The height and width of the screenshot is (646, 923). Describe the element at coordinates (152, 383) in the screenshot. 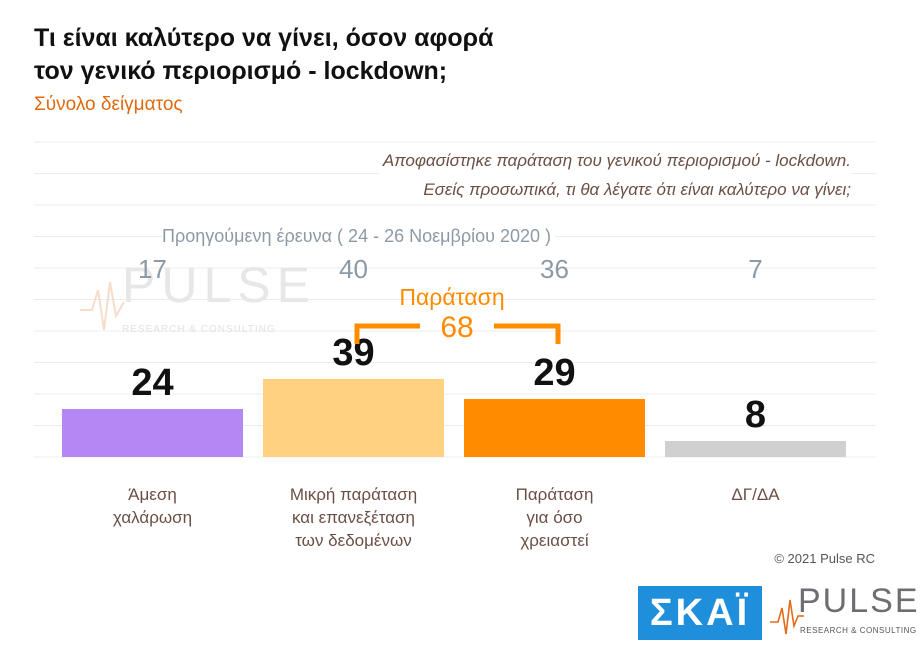

I see `bar-value-label: 24` at that location.